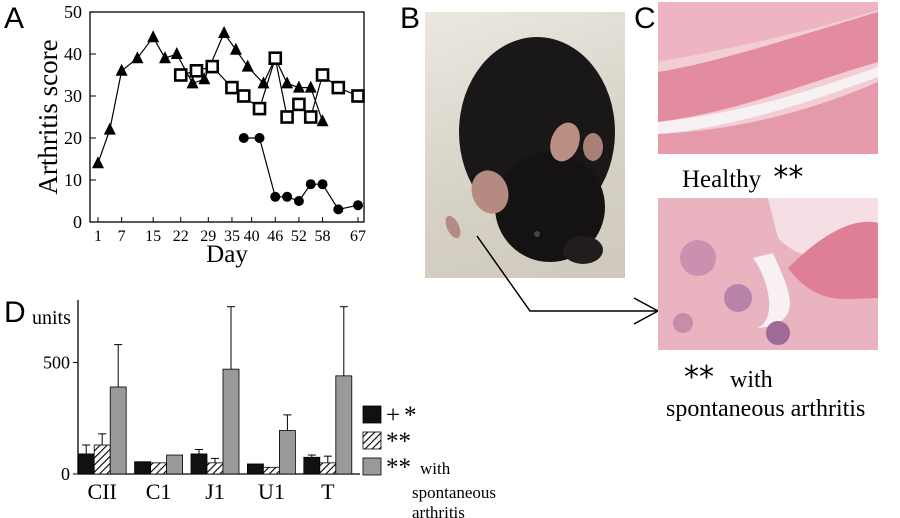 The width and height of the screenshot is (900, 518). Describe the element at coordinates (410, 415) in the screenshot. I see `legend-entry-star-mark: *` at that location.